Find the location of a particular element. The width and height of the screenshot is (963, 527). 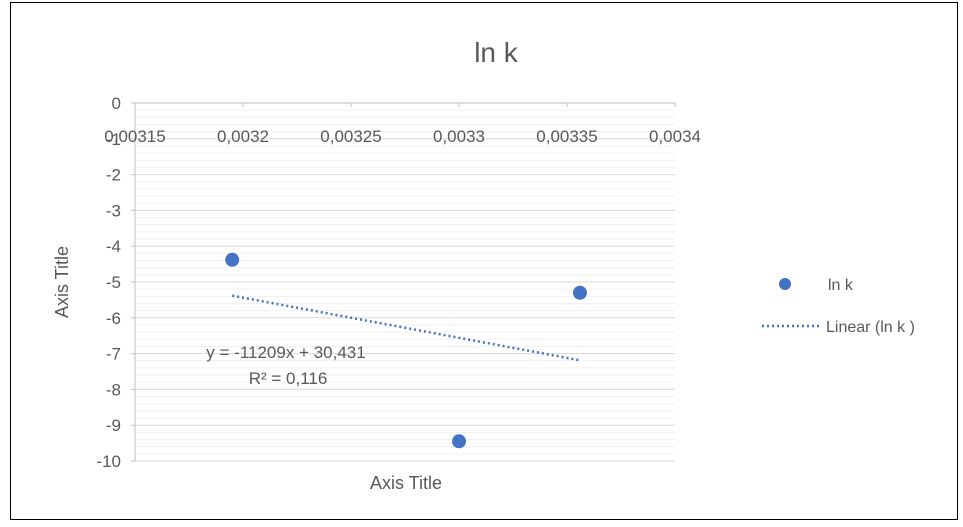

x-tick-label: 0,0034 is located at coordinates (675, 136).